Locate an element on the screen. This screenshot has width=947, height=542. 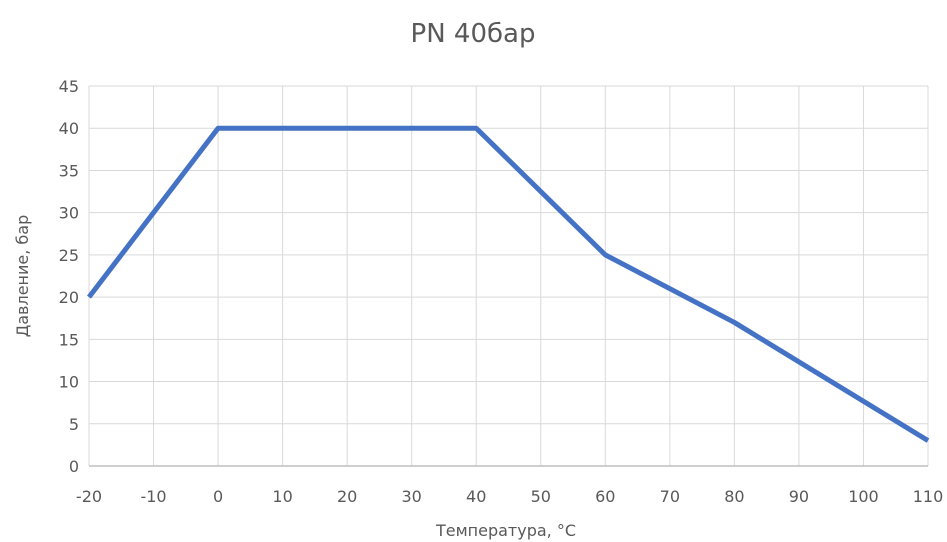
x-axis-label: Температура, °C is located at coordinates (505, 530).